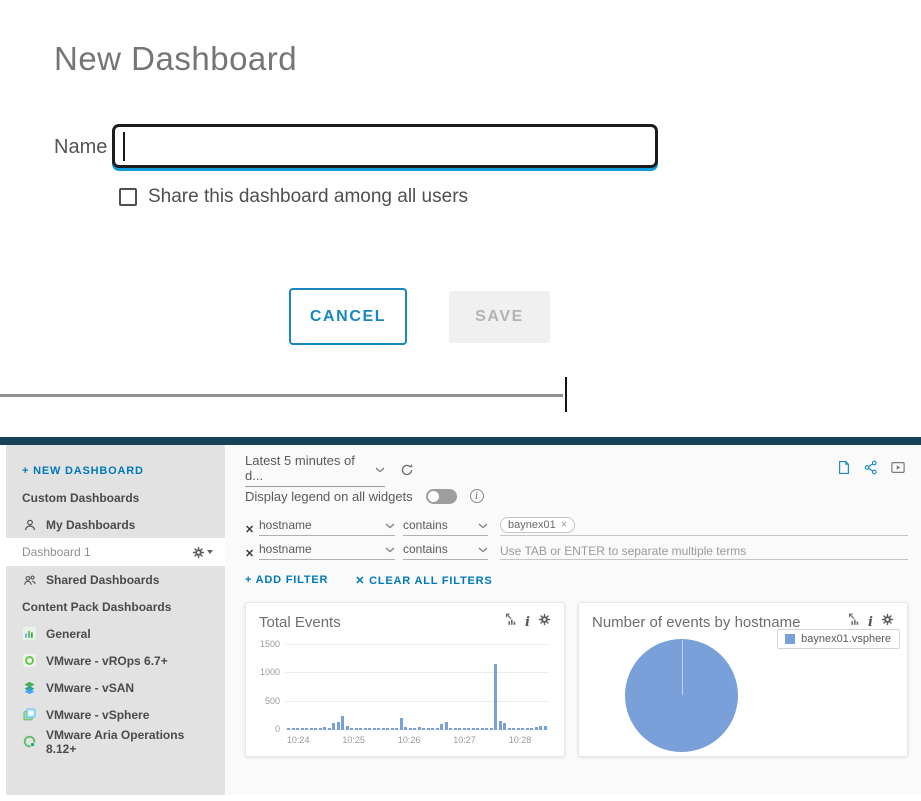  What do you see at coordinates (704, 526) in the screenshot?
I see `filter-value-input: baynex01 ×` at bounding box center [704, 526].